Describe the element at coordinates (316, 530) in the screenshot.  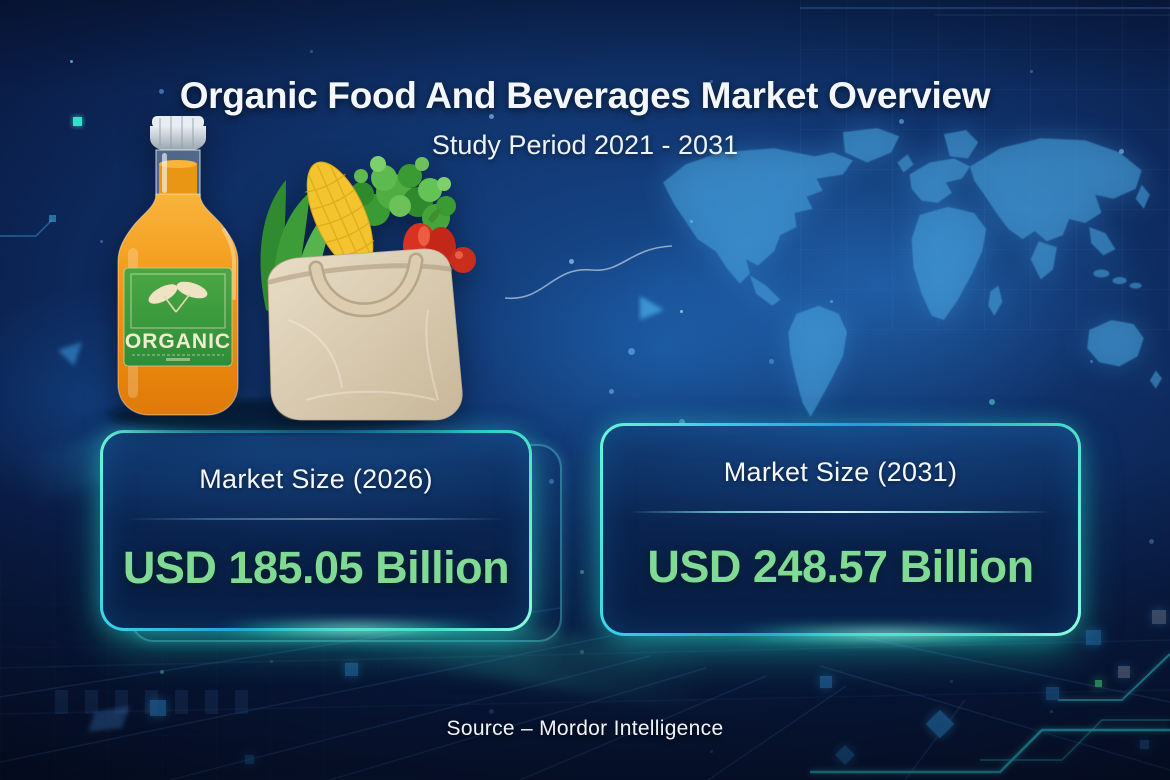
I see `market-size-2026-card: Market Size (2026) USD 185.05 Billion` at that location.